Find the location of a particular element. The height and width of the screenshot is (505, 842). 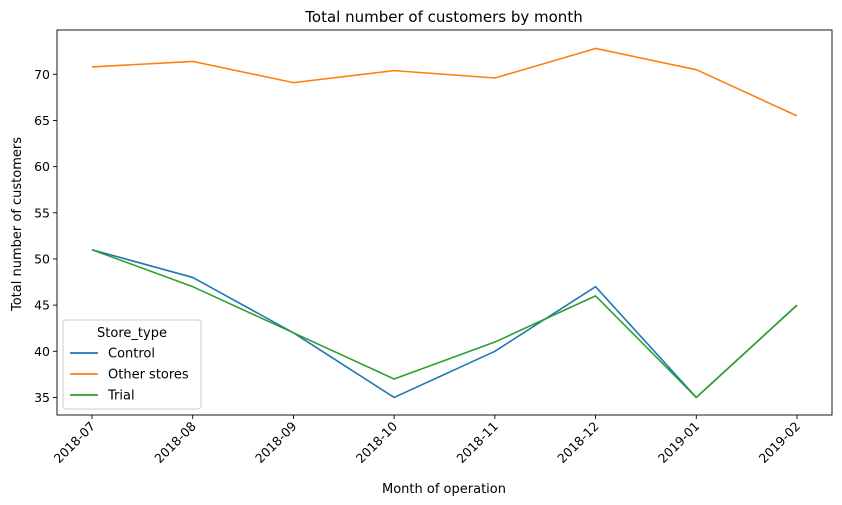

x-tick-label: 2019-02 is located at coordinates (780, 443).